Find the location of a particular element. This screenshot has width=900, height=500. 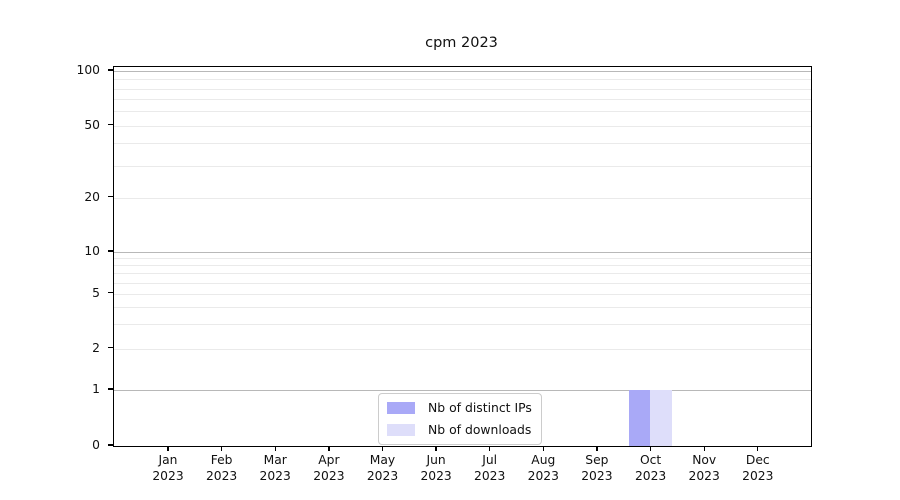

x-tick-label: Apr 2023 is located at coordinates (329, 468).